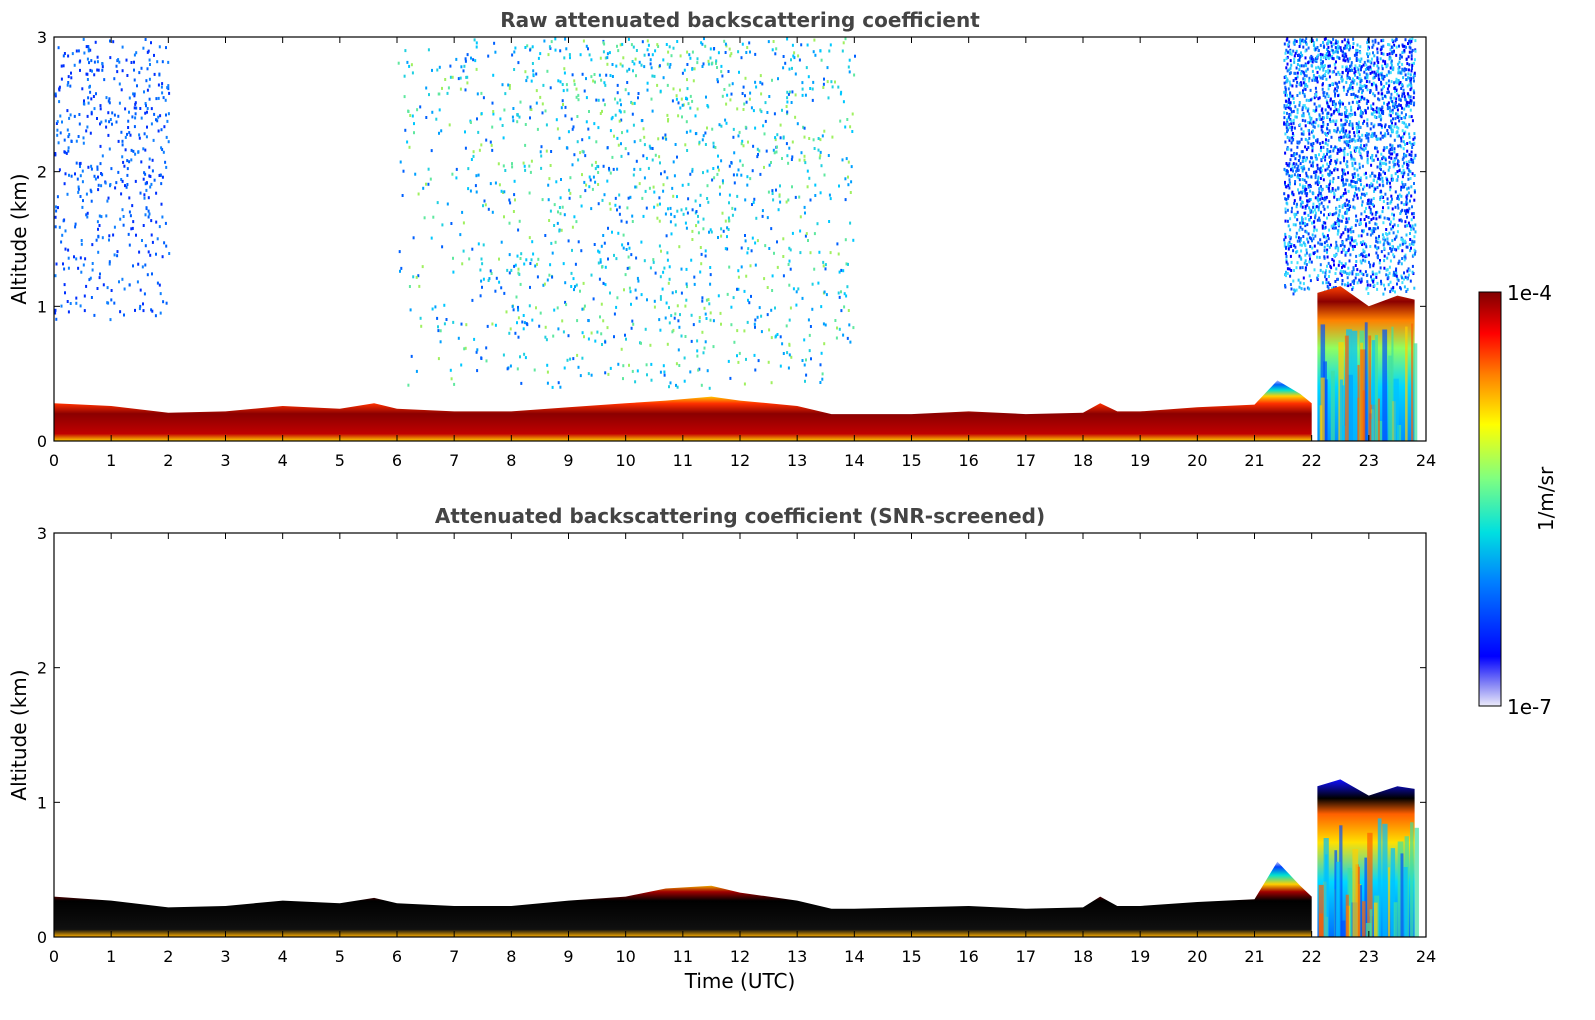 The height and width of the screenshot is (1020, 1595). I want to click on x-tick-label: 14, so click(854, 460).